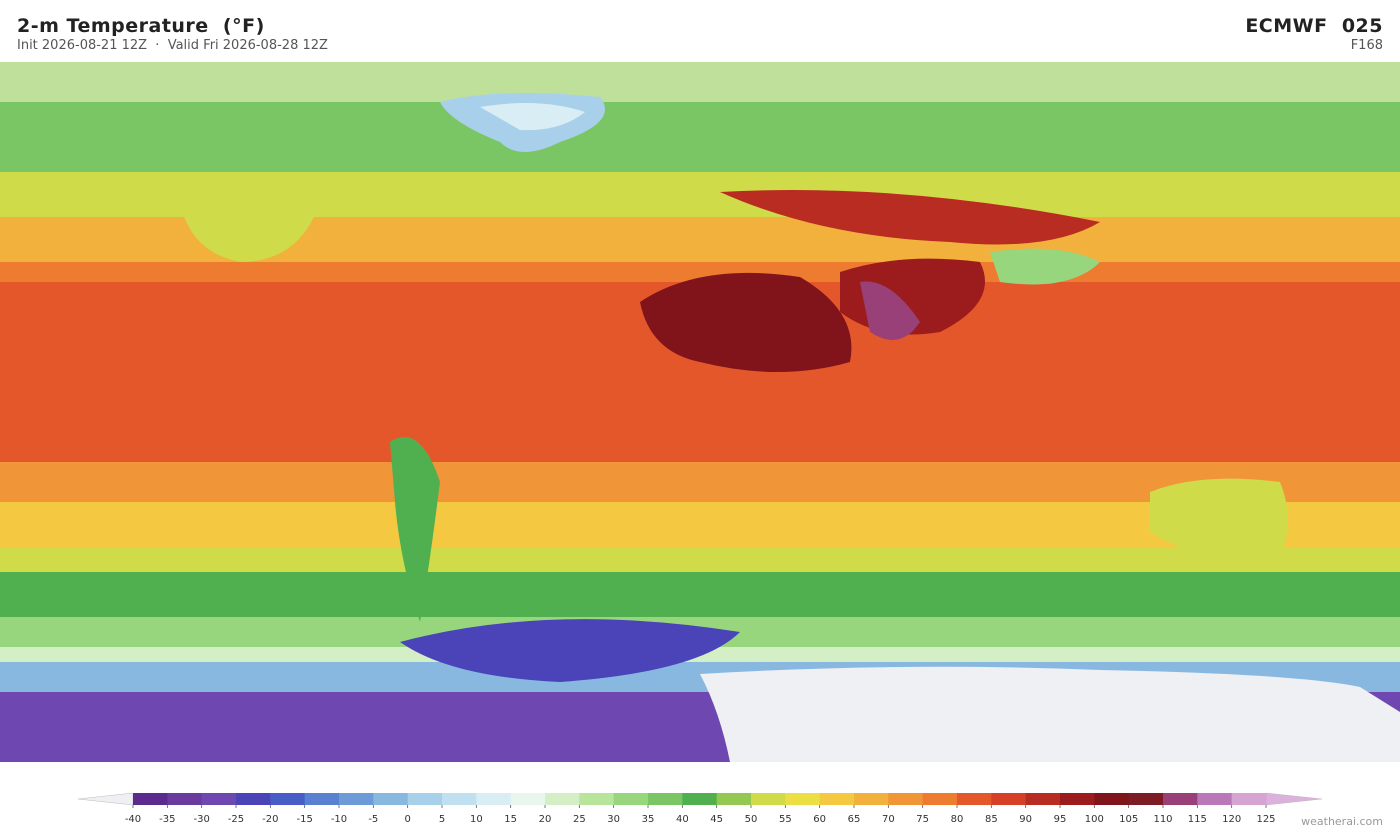 The height and width of the screenshot is (836, 1400). I want to click on colorbar-tick-label: 85, so click(991, 819).